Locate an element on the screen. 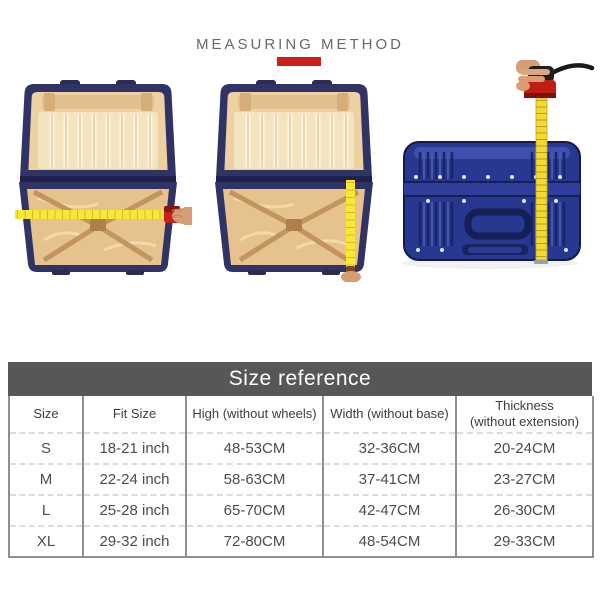 This screenshot has width=600, height=600. open-suitcase-depth-measure-image is located at coordinates (294, 181).